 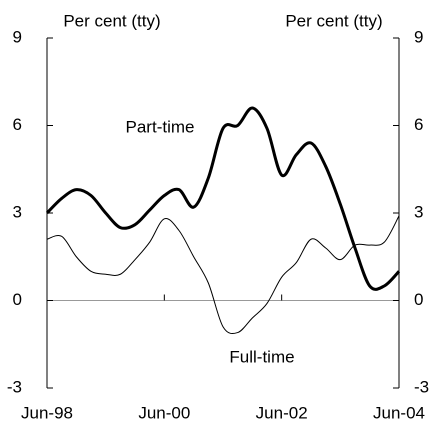 What do you see at coordinates (47, 412) in the screenshot?
I see `x-tick-label: Jun-98` at bounding box center [47, 412].